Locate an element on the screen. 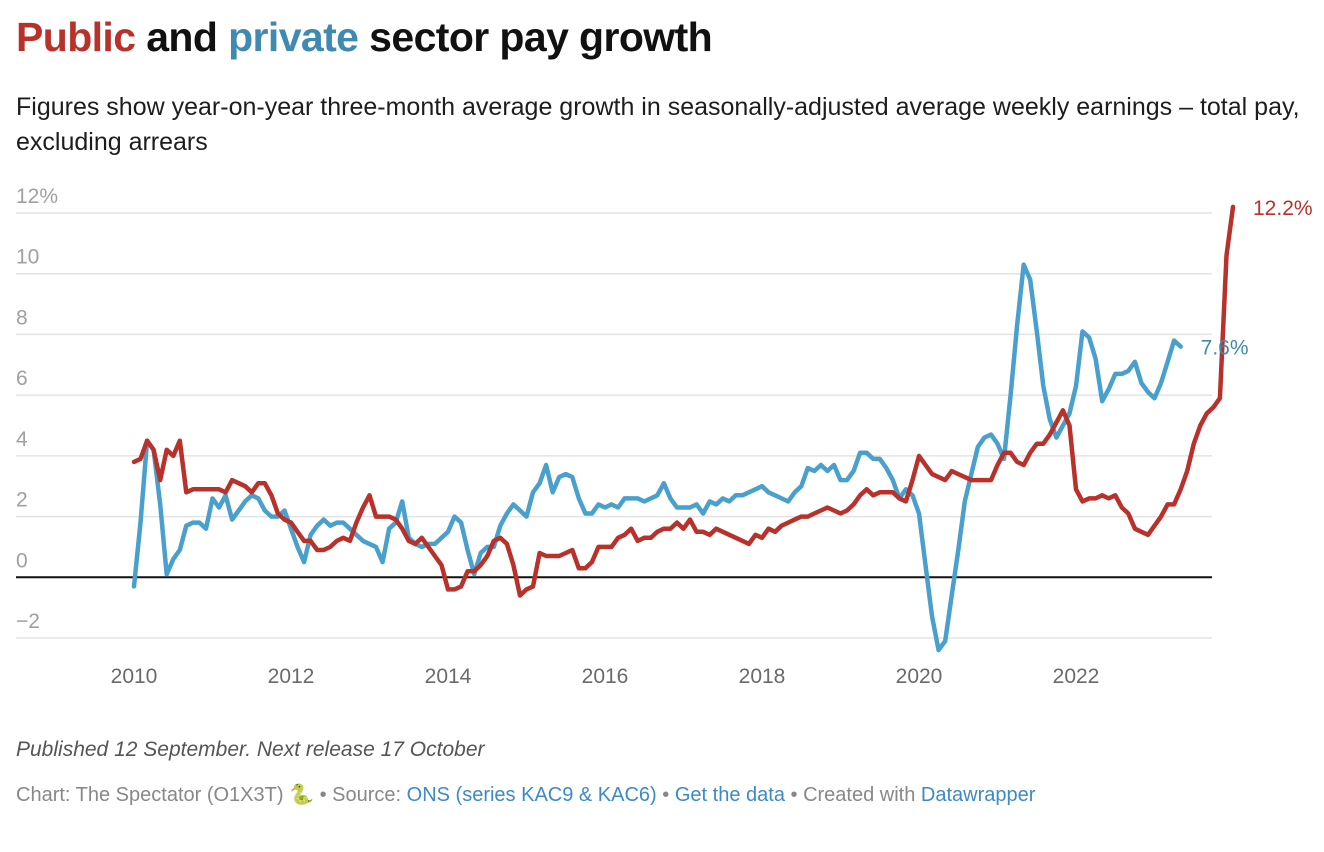  x-tick-label: 2016 is located at coordinates (605, 676).